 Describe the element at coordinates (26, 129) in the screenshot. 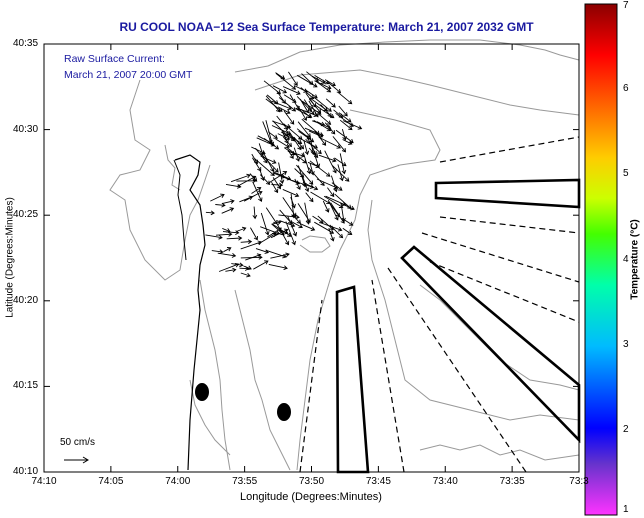

I see `y-tick-label: 40:30` at that location.